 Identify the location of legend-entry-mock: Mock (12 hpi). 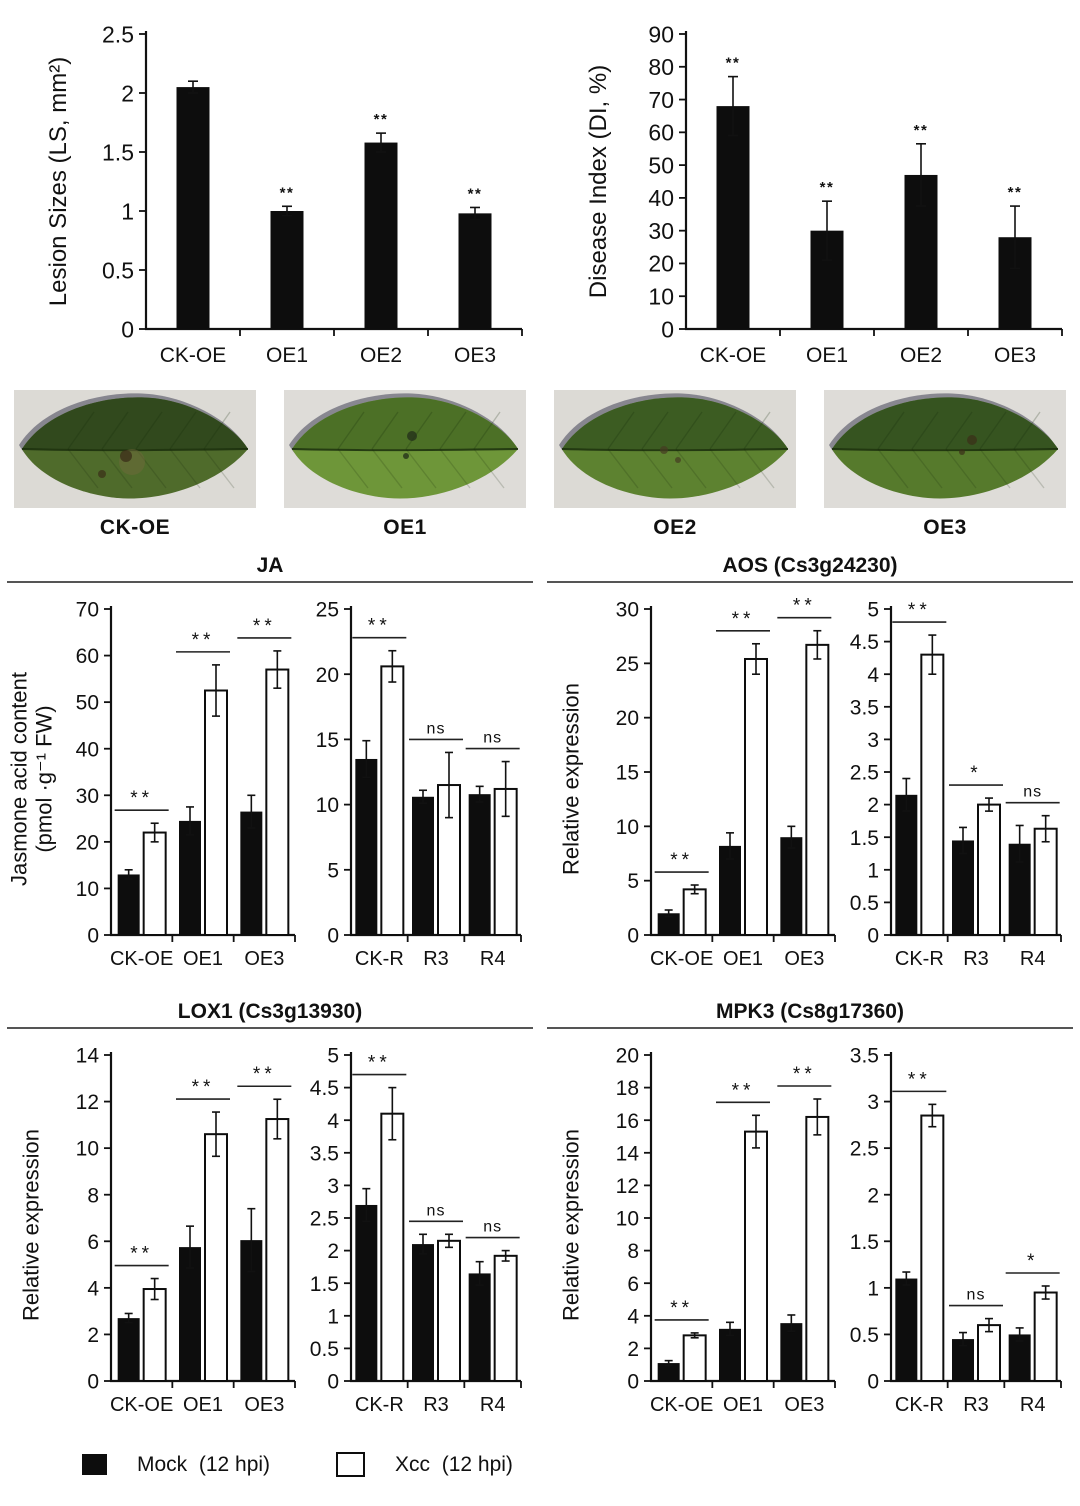
(176, 1465).